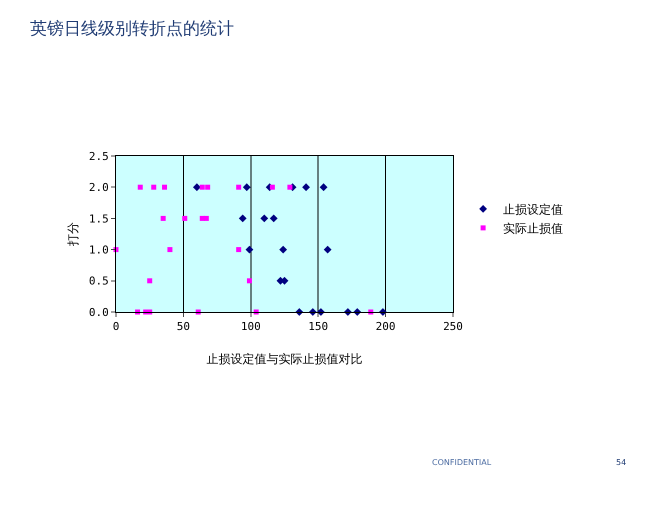 Image resolution: width=668 pixels, height=513 pixels. What do you see at coordinates (98, 156) in the screenshot?
I see `y-tick-label: 2.5` at bounding box center [98, 156].